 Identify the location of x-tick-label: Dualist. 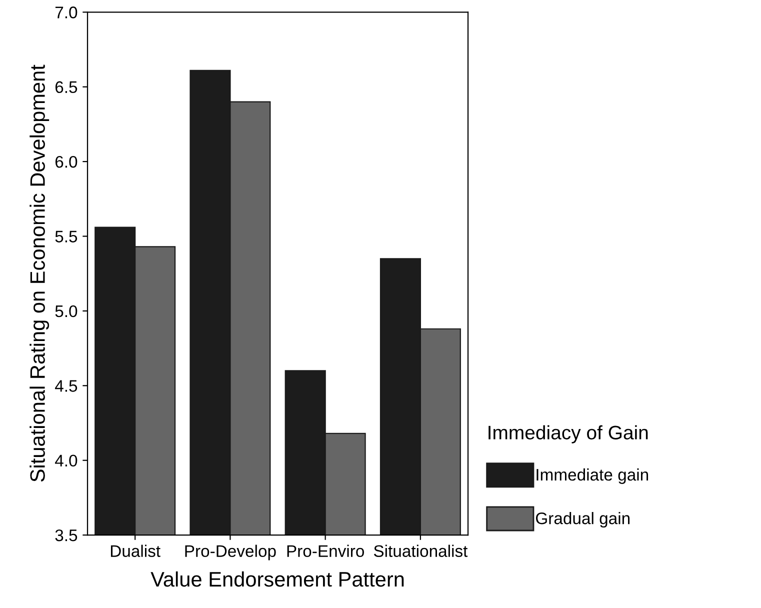
(135, 551).